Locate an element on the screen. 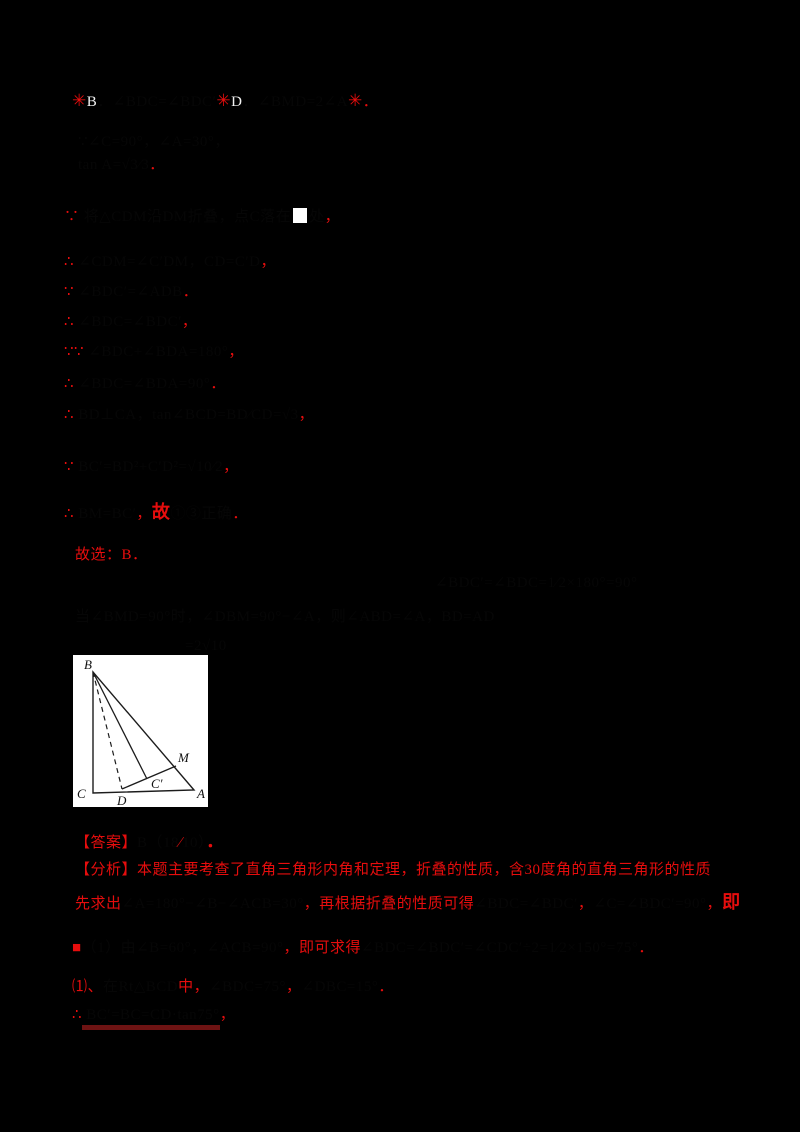 This screenshot has width=800, height=1132. red-annotation-text: ∕ is located at coordinates (181, 843).